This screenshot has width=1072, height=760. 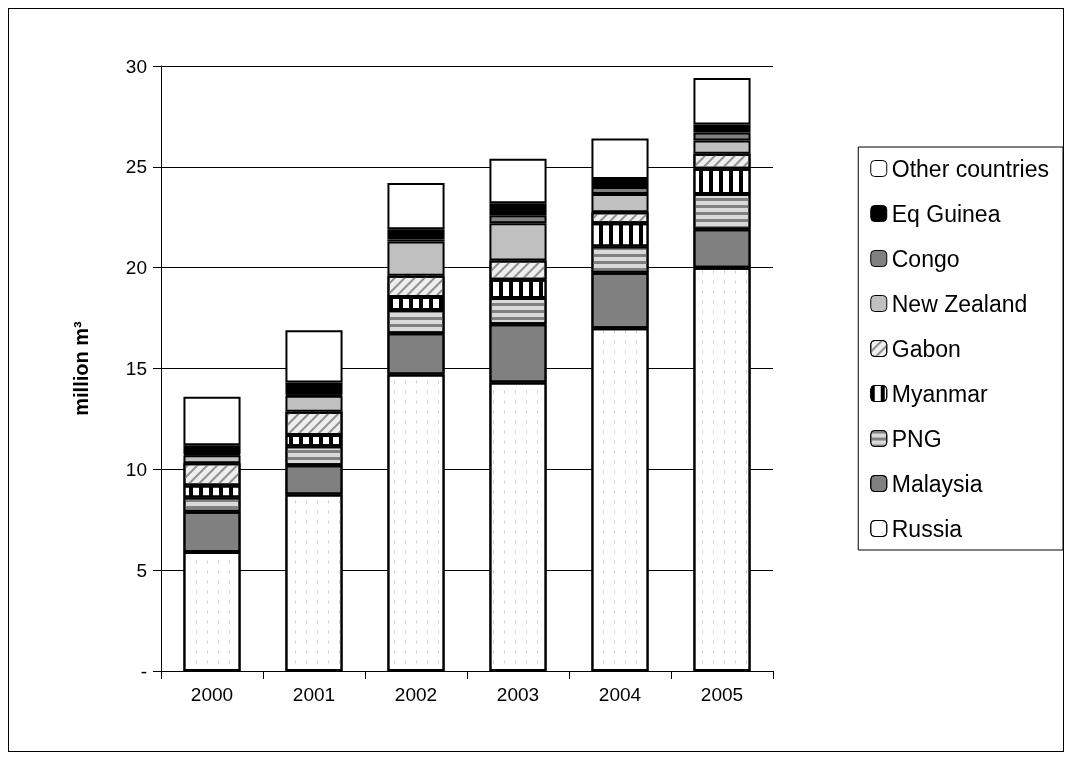 I want to click on legend-label: Eq Guinea, so click(x=946, y=213).